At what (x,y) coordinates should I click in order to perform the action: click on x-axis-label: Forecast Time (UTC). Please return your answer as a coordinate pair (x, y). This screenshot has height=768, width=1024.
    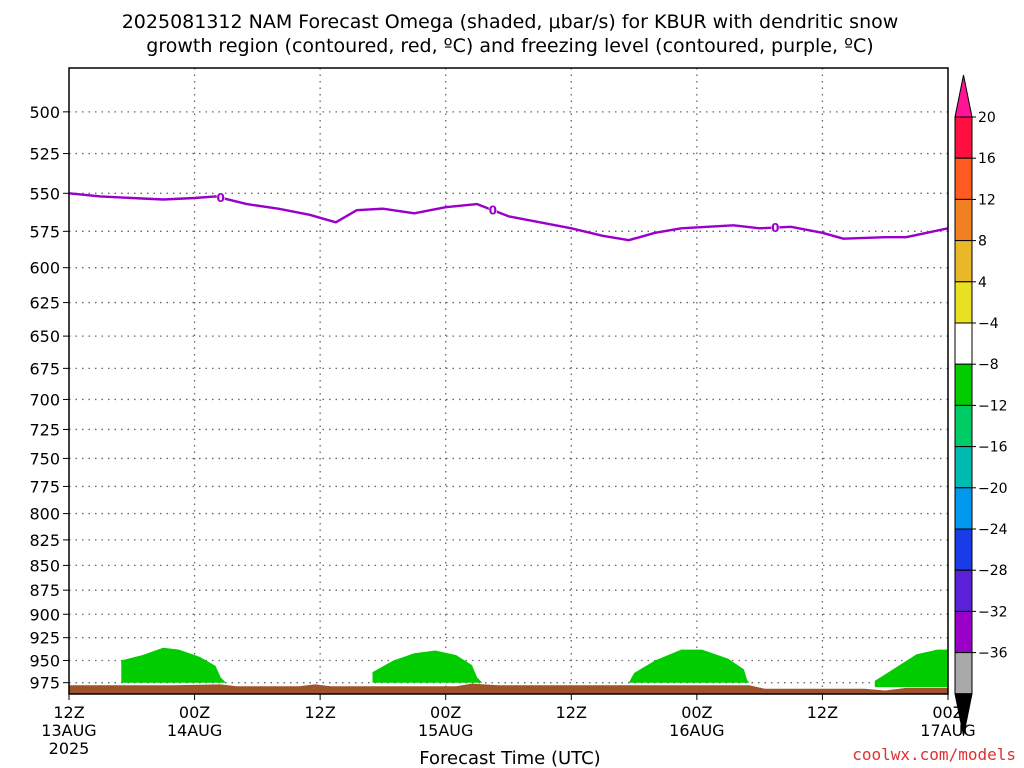
    Looking at the image, I should click on (509, 758).